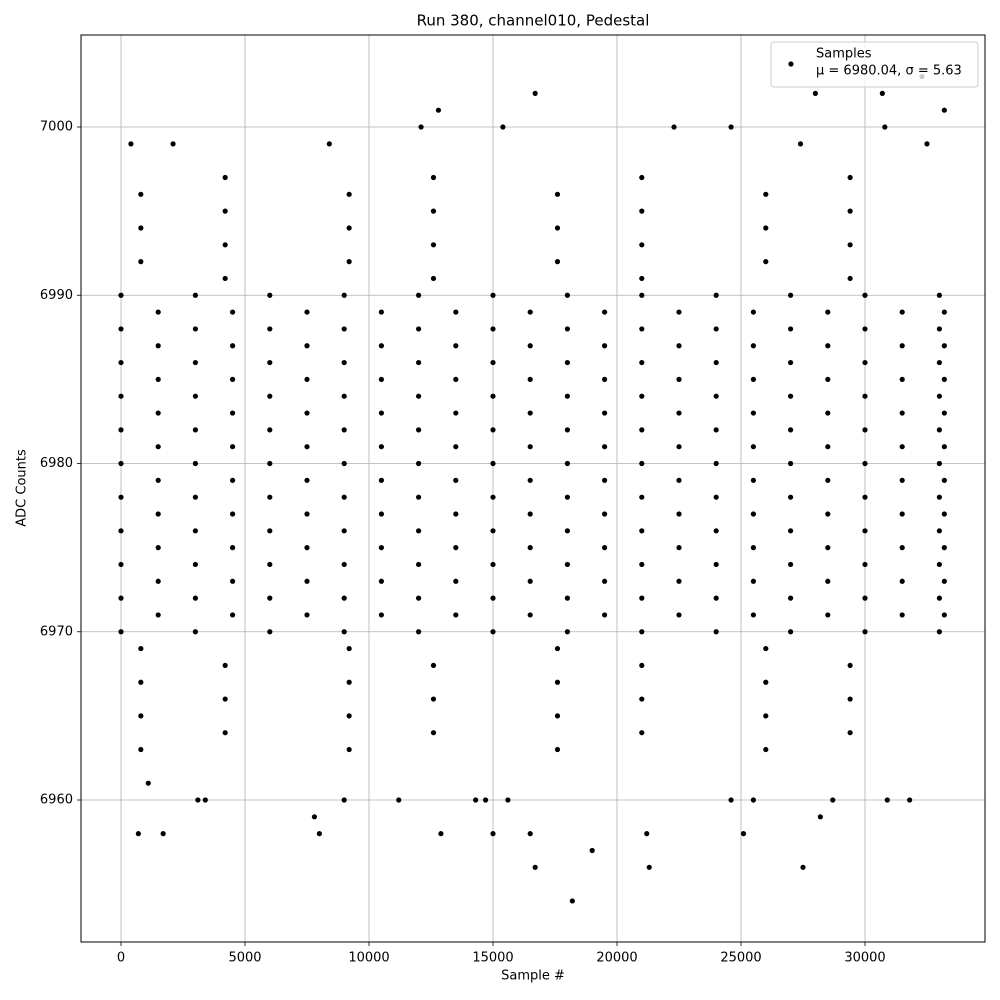  Describe the element at coordinates (889, 71) in the screenshot. I see `legend-annotation: μ = 6980.04, σ = 5.63` at that location.